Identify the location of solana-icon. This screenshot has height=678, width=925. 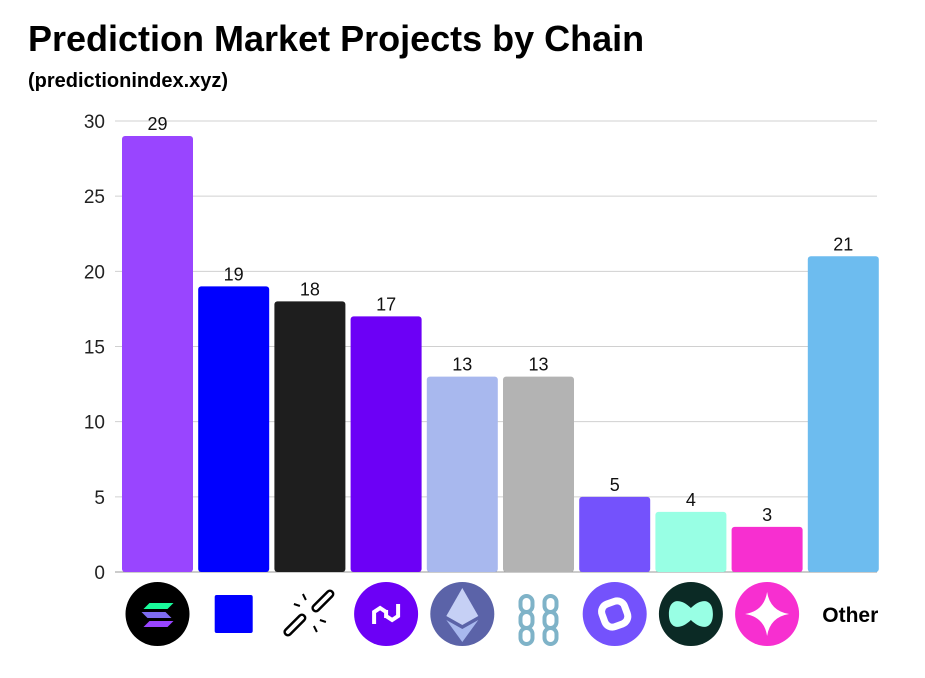
(157, 614).